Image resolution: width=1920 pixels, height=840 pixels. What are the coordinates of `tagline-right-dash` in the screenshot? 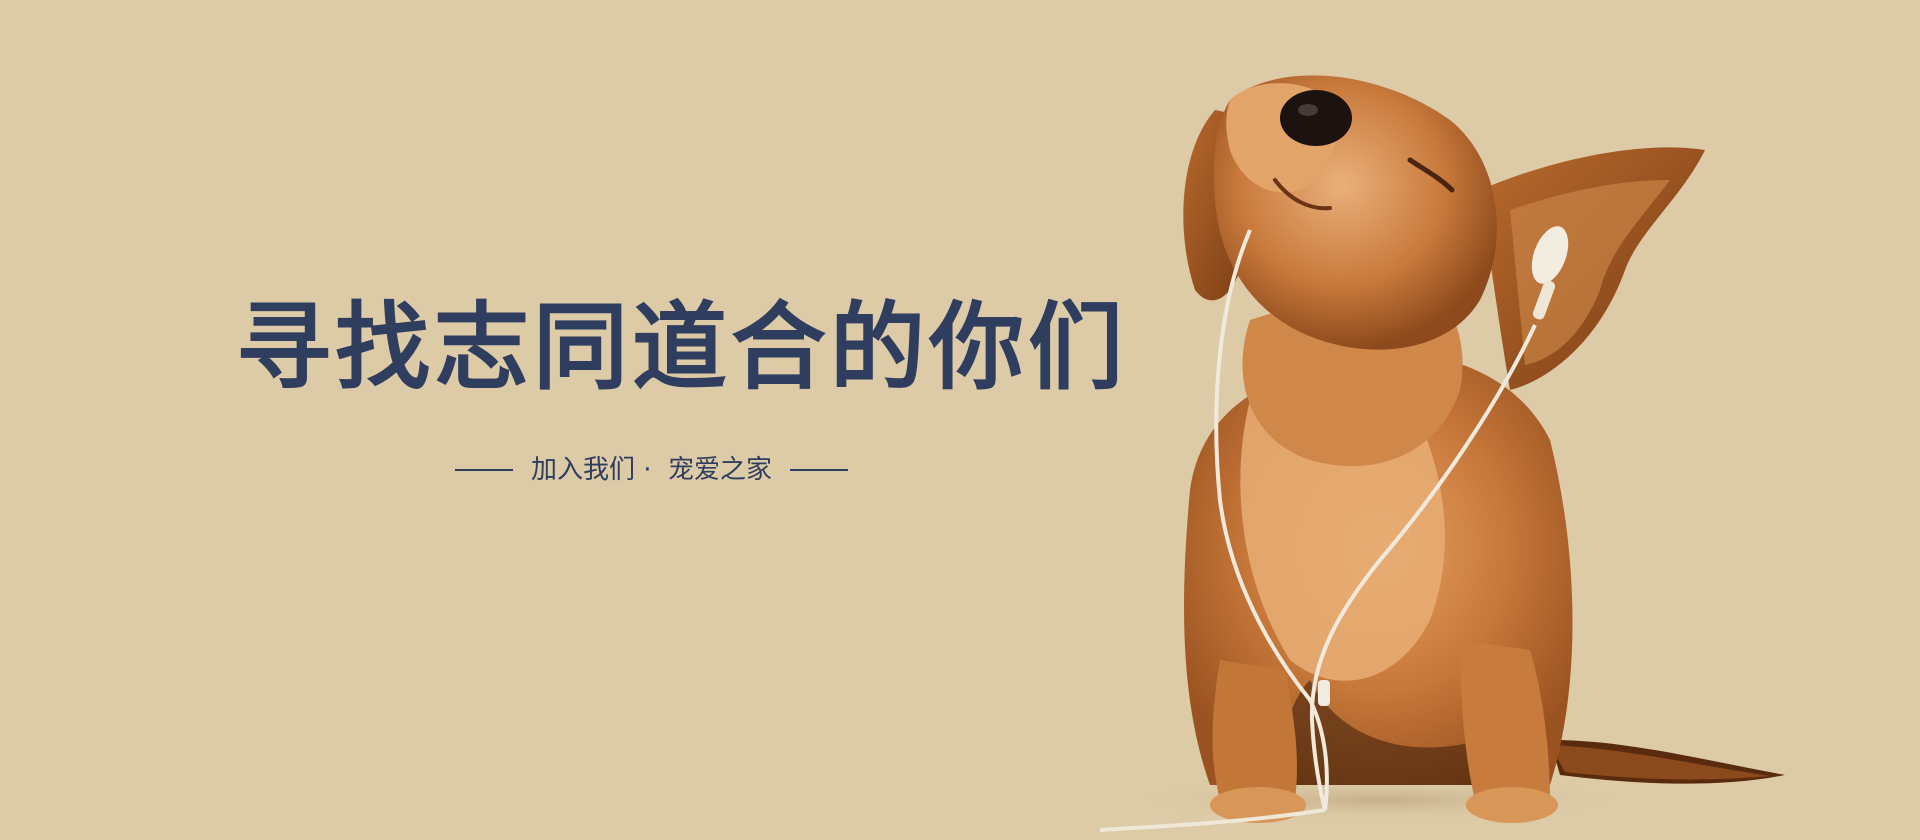 It's located at (819, 470).